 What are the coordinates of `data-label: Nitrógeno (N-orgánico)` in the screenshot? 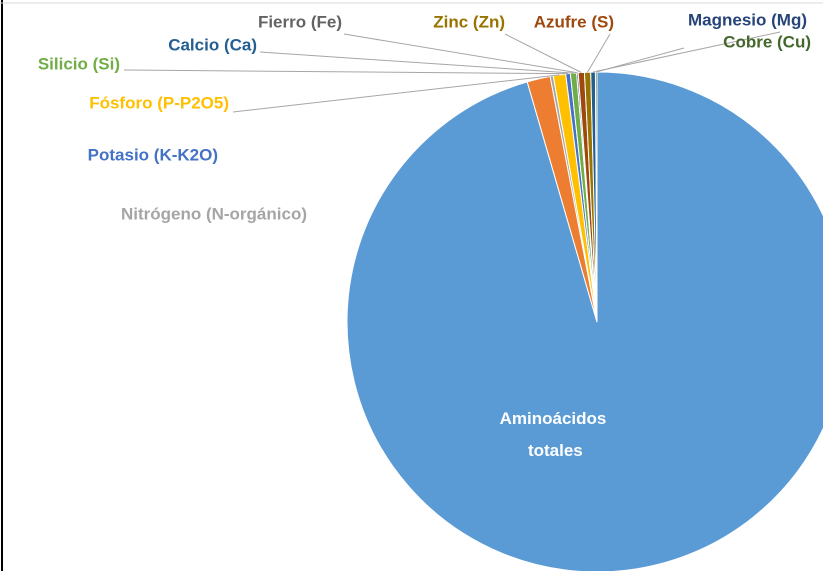 It's located at (214, 213).